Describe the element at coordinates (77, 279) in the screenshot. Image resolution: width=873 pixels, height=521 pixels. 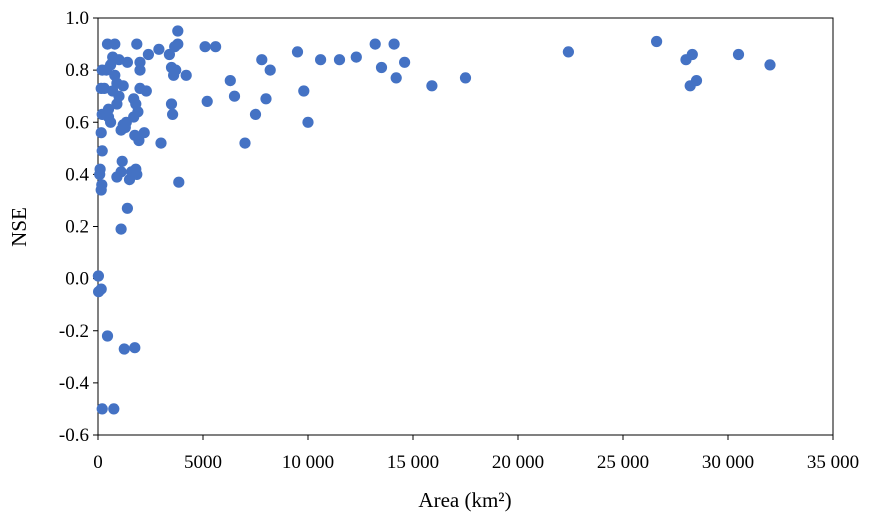
I see `y-tick-label: 0.0` at that location.